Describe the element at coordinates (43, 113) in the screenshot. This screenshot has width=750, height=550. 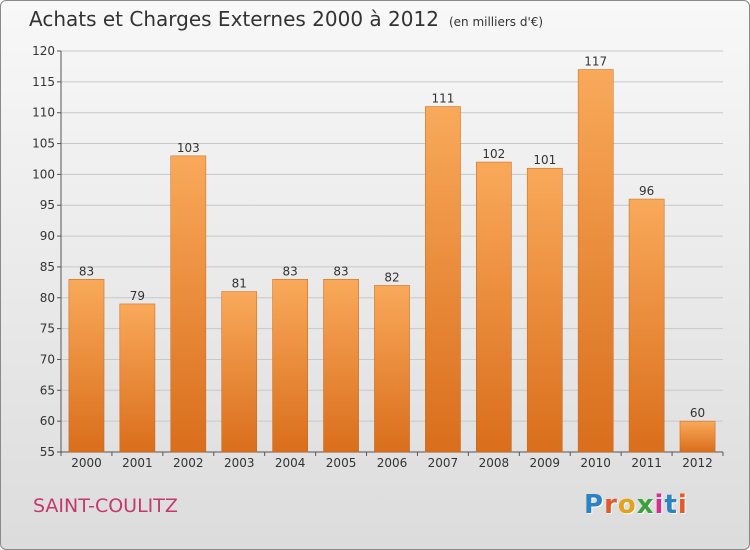
I see `y-tick-label: 110` at that location.